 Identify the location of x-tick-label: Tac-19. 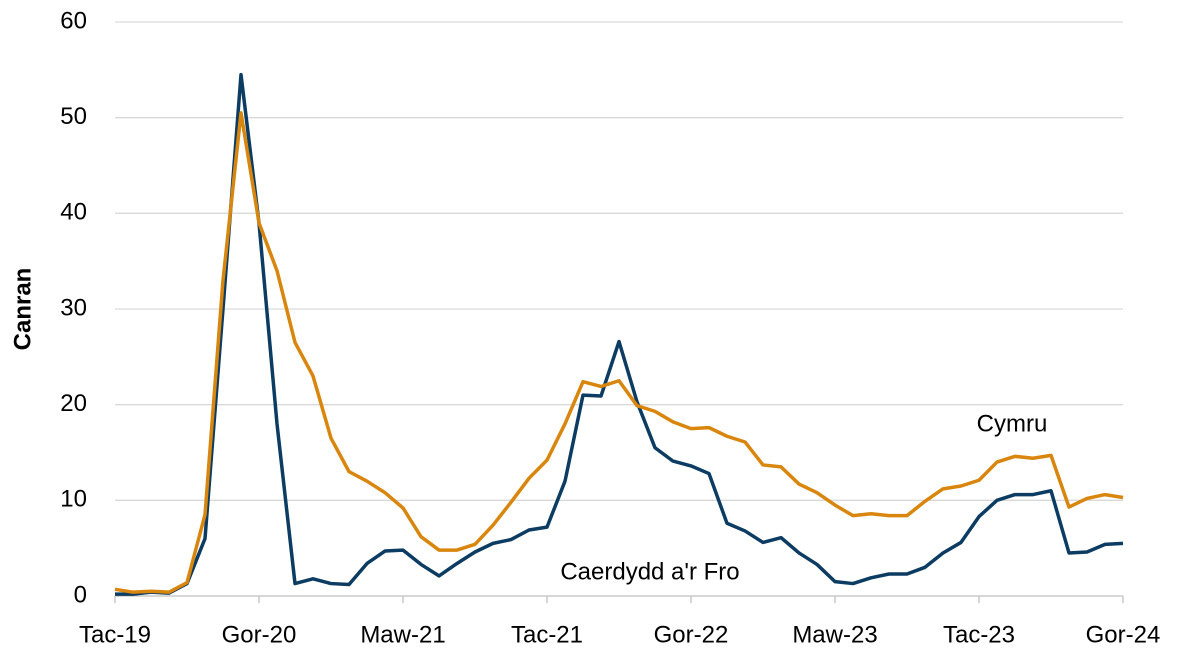
(115, 634).